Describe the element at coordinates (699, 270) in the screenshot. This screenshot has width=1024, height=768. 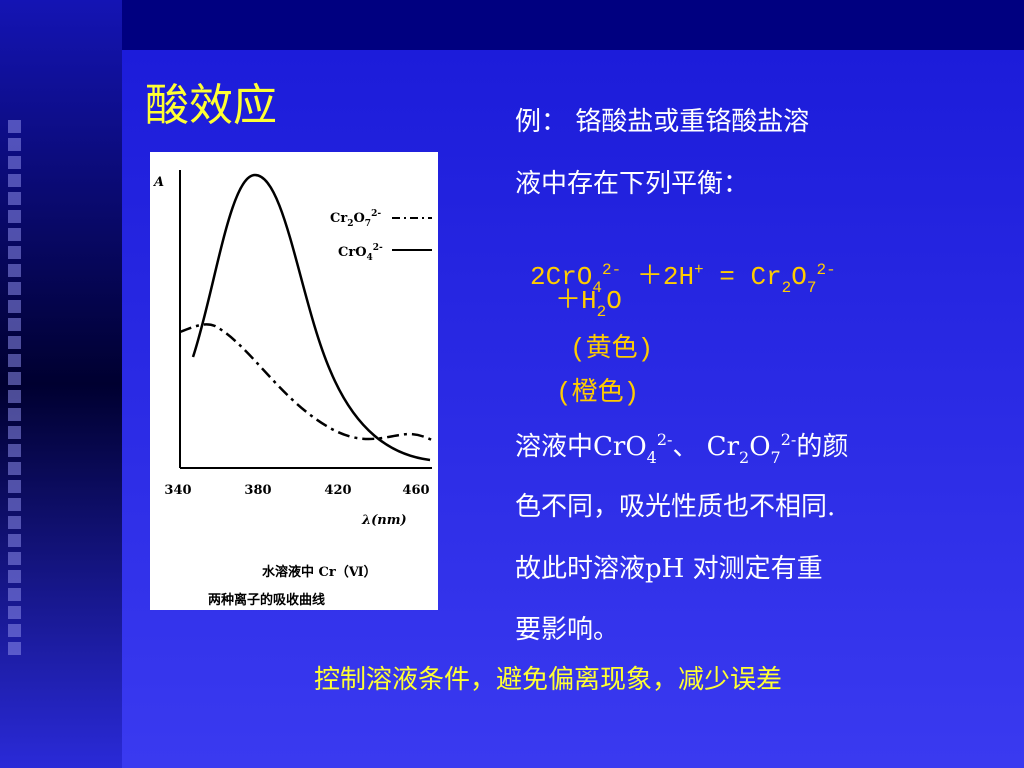
I see `superscript: +` at that location.